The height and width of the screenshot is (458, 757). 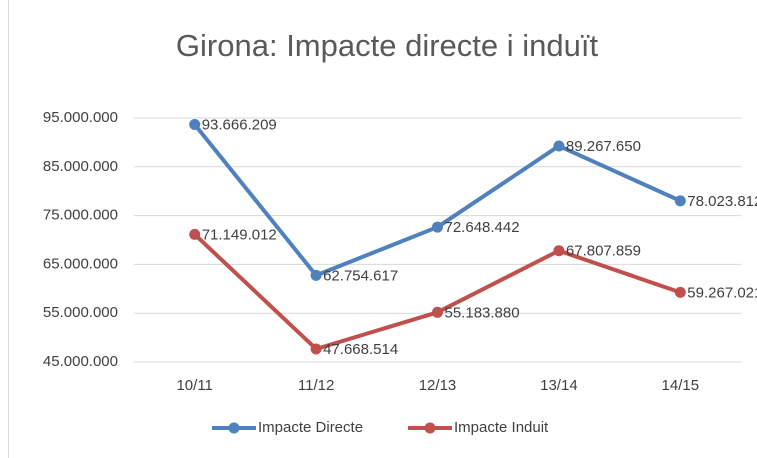 I want to click on y-tick-label: 45.000.000, so click(x=80, y=361).